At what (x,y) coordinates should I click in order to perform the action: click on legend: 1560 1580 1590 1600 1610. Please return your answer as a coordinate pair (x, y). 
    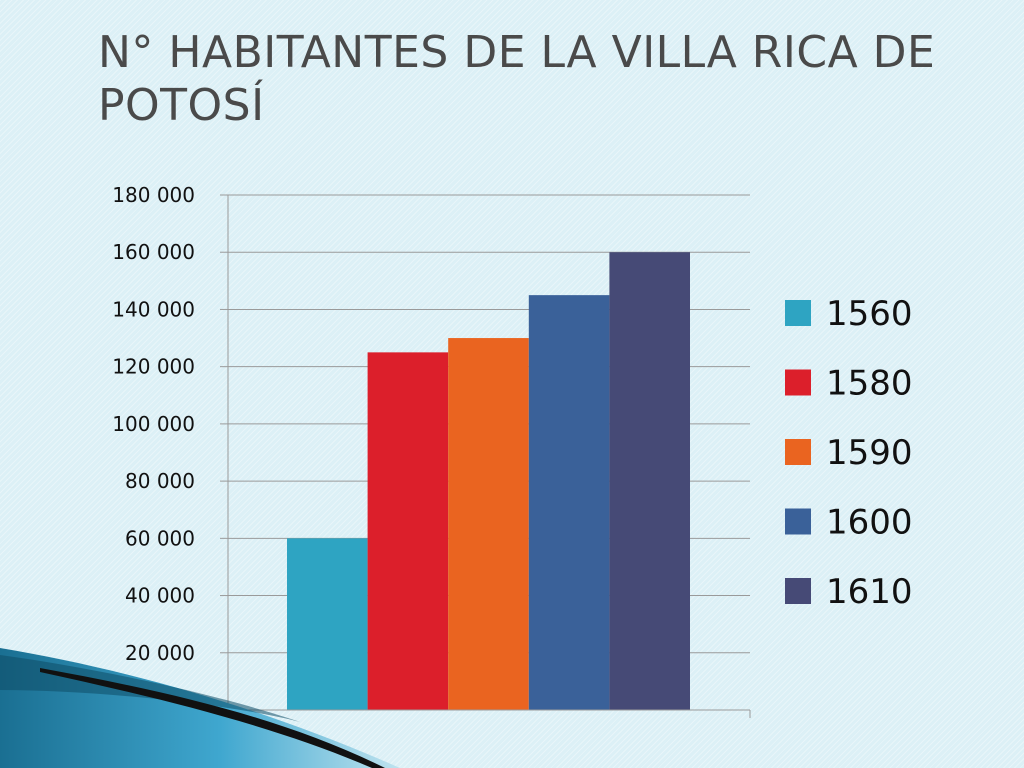
    Looking at the image, I should click on (849, 453).